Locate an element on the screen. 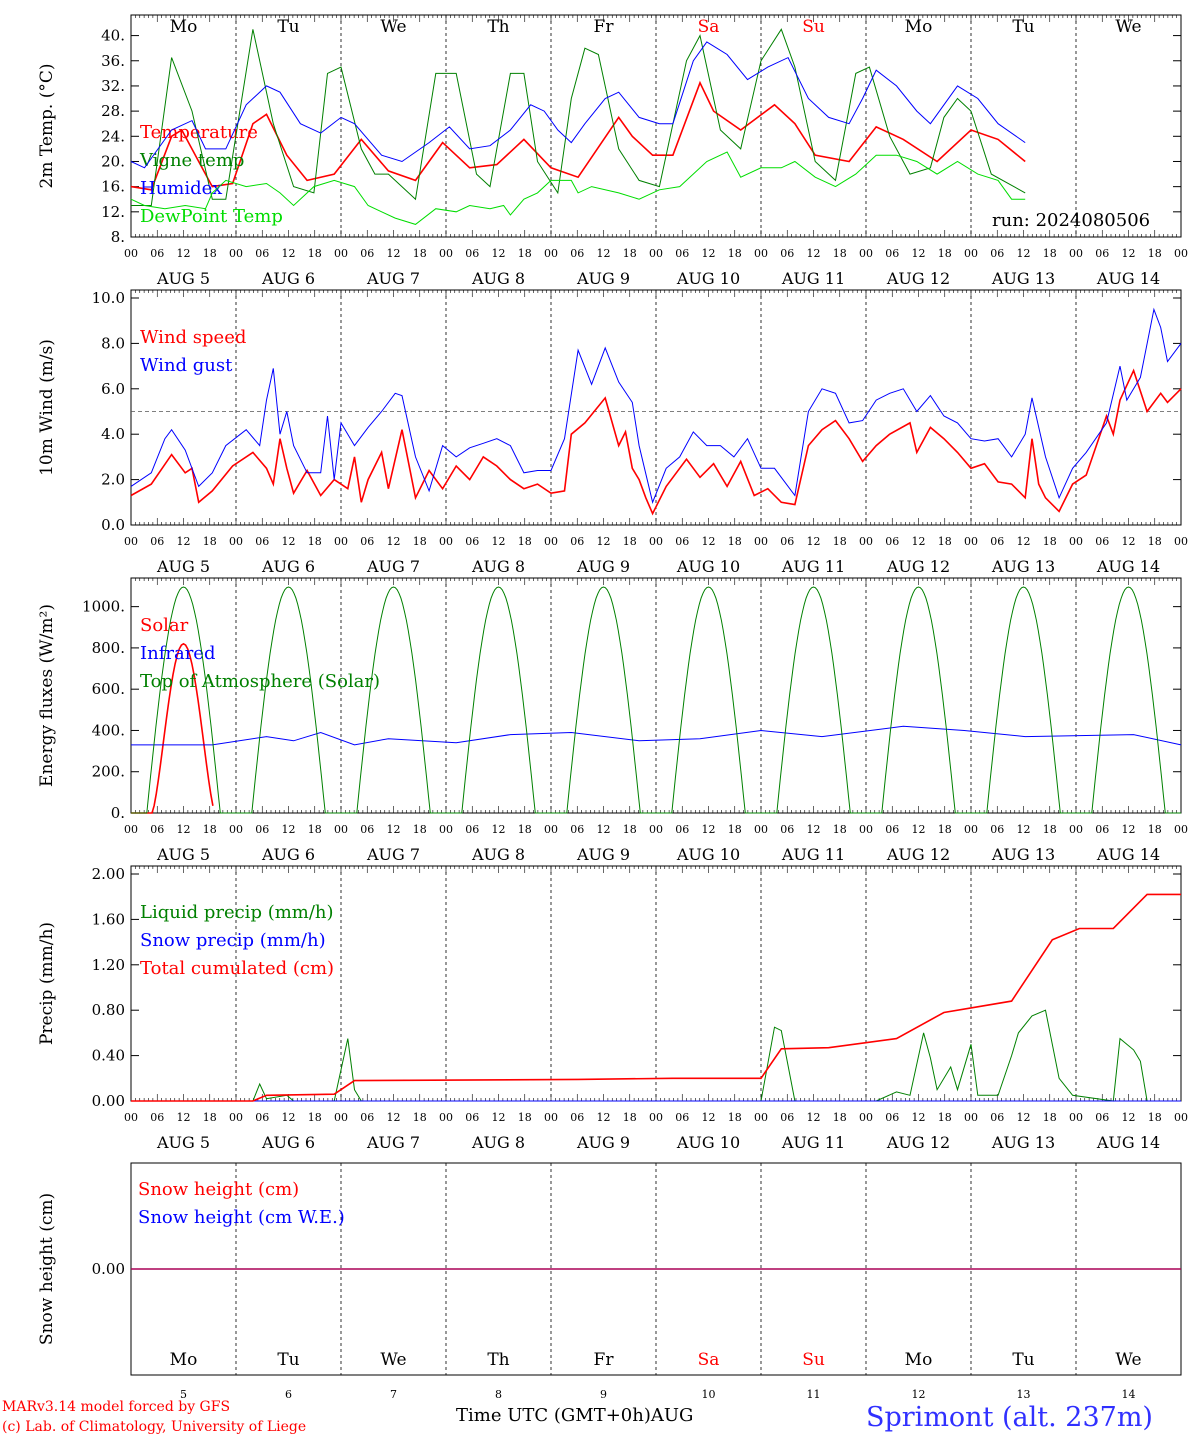  date-label: AUG 12 is located at coordinates (918, 566).